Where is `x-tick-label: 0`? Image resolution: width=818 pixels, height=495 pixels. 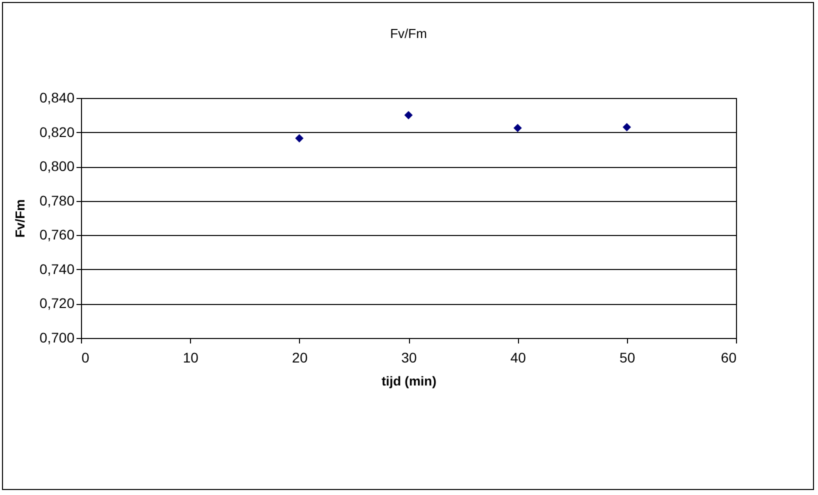
x-tick-label: 0 is located at coordinates (86, 358).